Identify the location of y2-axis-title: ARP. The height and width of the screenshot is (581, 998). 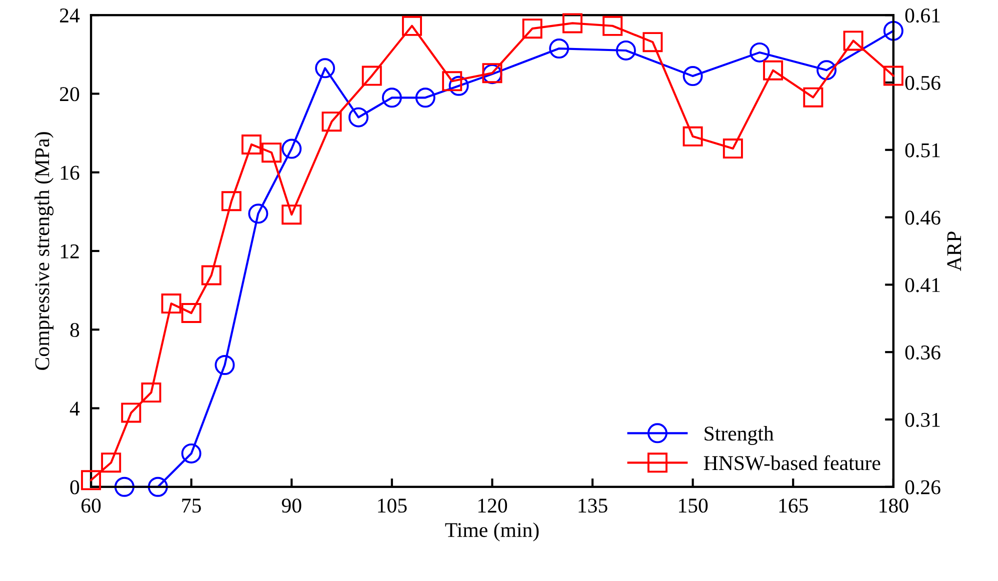
(954, 252).